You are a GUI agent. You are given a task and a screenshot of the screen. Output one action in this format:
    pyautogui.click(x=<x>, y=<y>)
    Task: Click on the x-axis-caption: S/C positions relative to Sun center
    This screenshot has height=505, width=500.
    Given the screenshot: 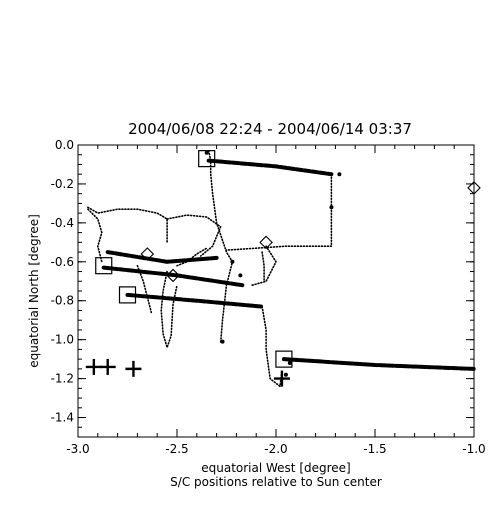 What is the action you would take?
    pyautogui.click(x=276, y=482)
    